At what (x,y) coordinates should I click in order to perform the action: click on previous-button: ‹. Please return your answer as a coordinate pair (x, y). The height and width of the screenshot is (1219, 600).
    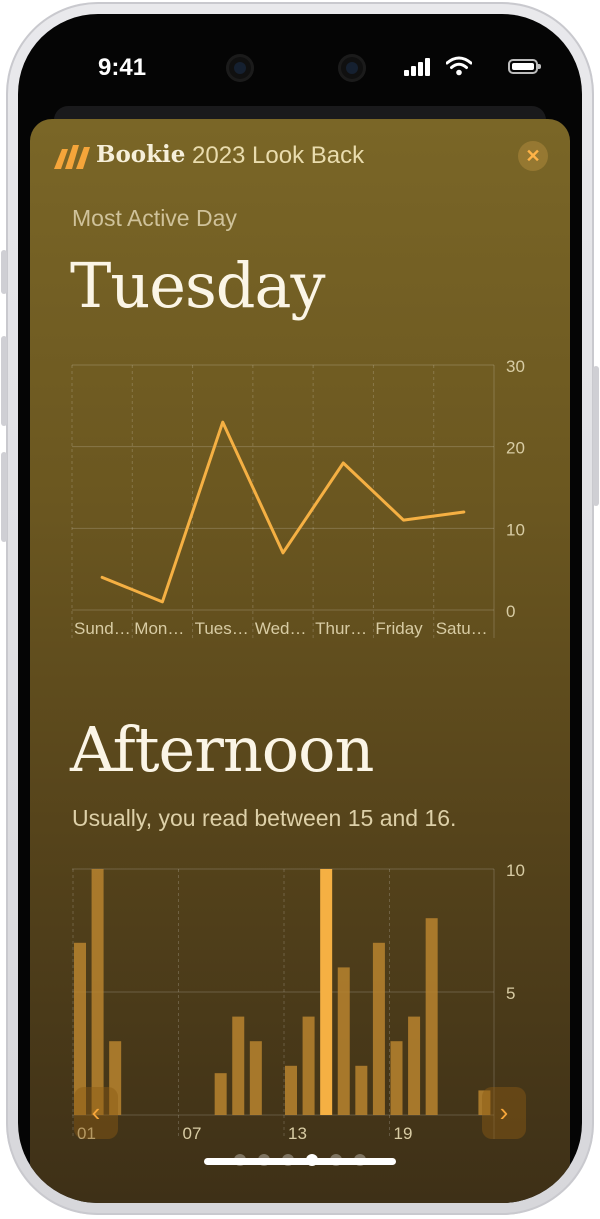
    Looking at the image, I should click on (96, 1113).